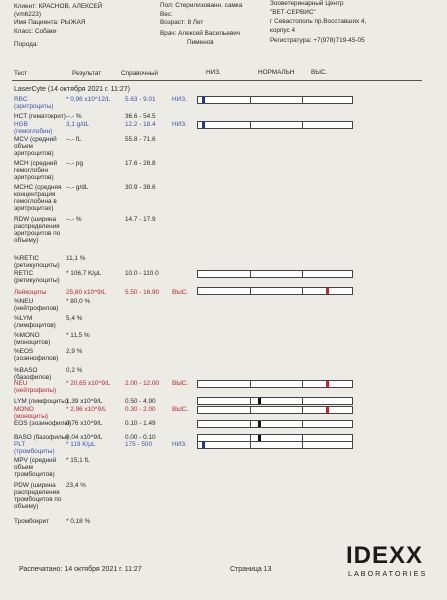  I want to click on patient-sex: Пол: Стерилизованн. самка, so click(201, 5).